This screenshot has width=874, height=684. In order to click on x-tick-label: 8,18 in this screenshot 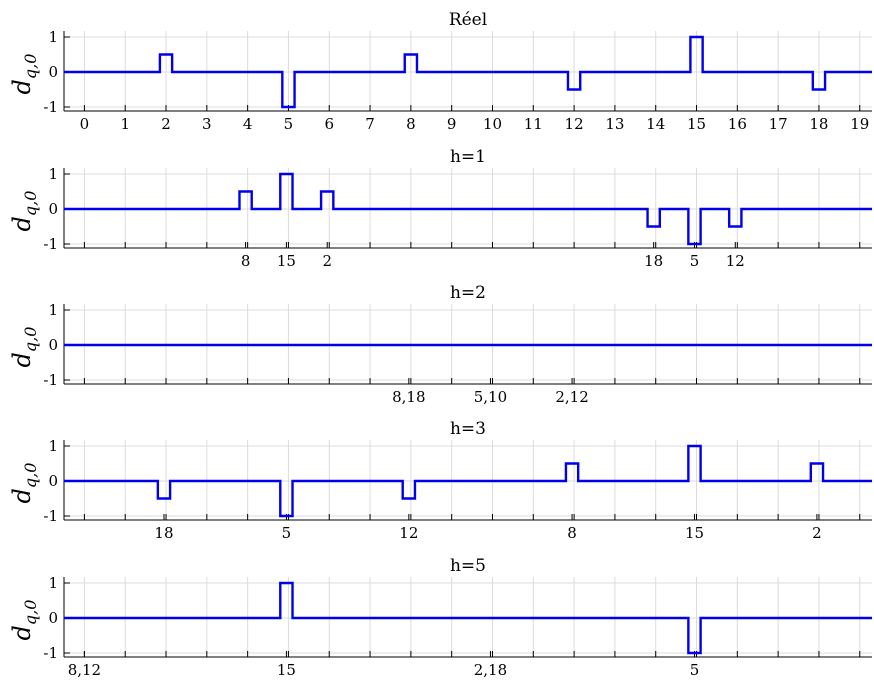, I will do `click(408, 397)`.